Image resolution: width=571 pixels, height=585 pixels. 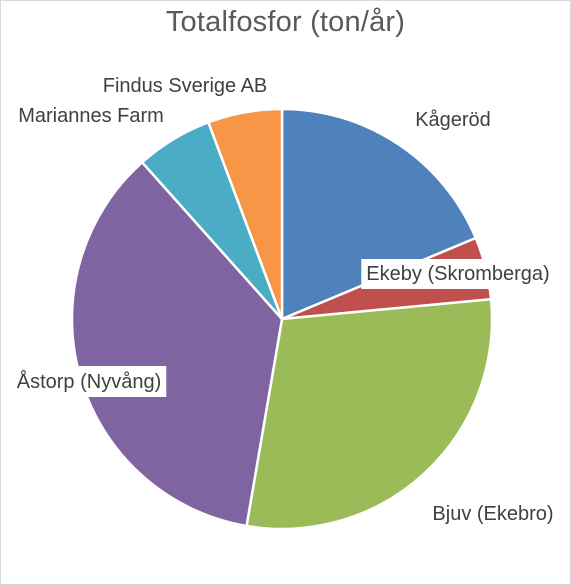 I want to click on pie-slice-kagerod, so click(x=379, y=214).